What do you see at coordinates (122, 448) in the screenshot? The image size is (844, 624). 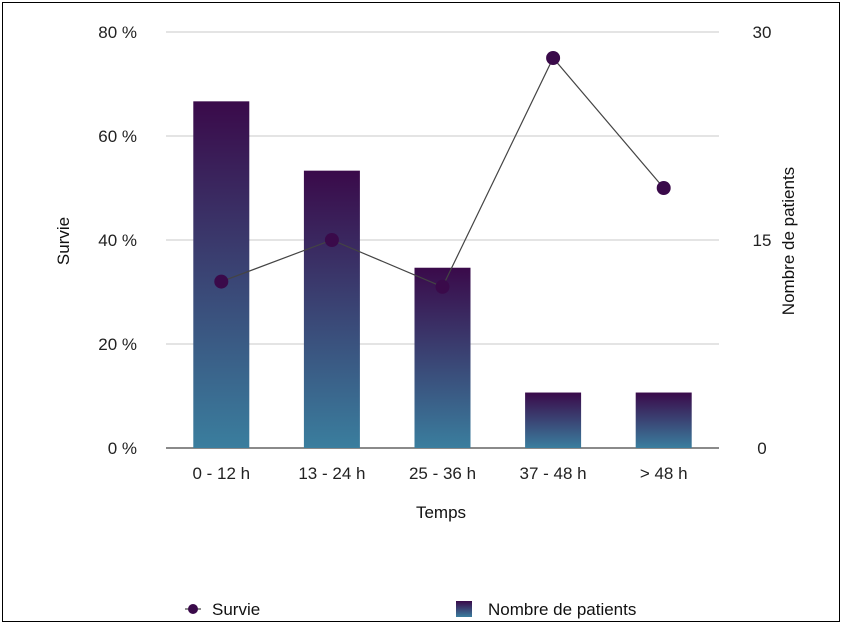 I see `y-tick-label: 0 %` at bounding box center [122, 448].